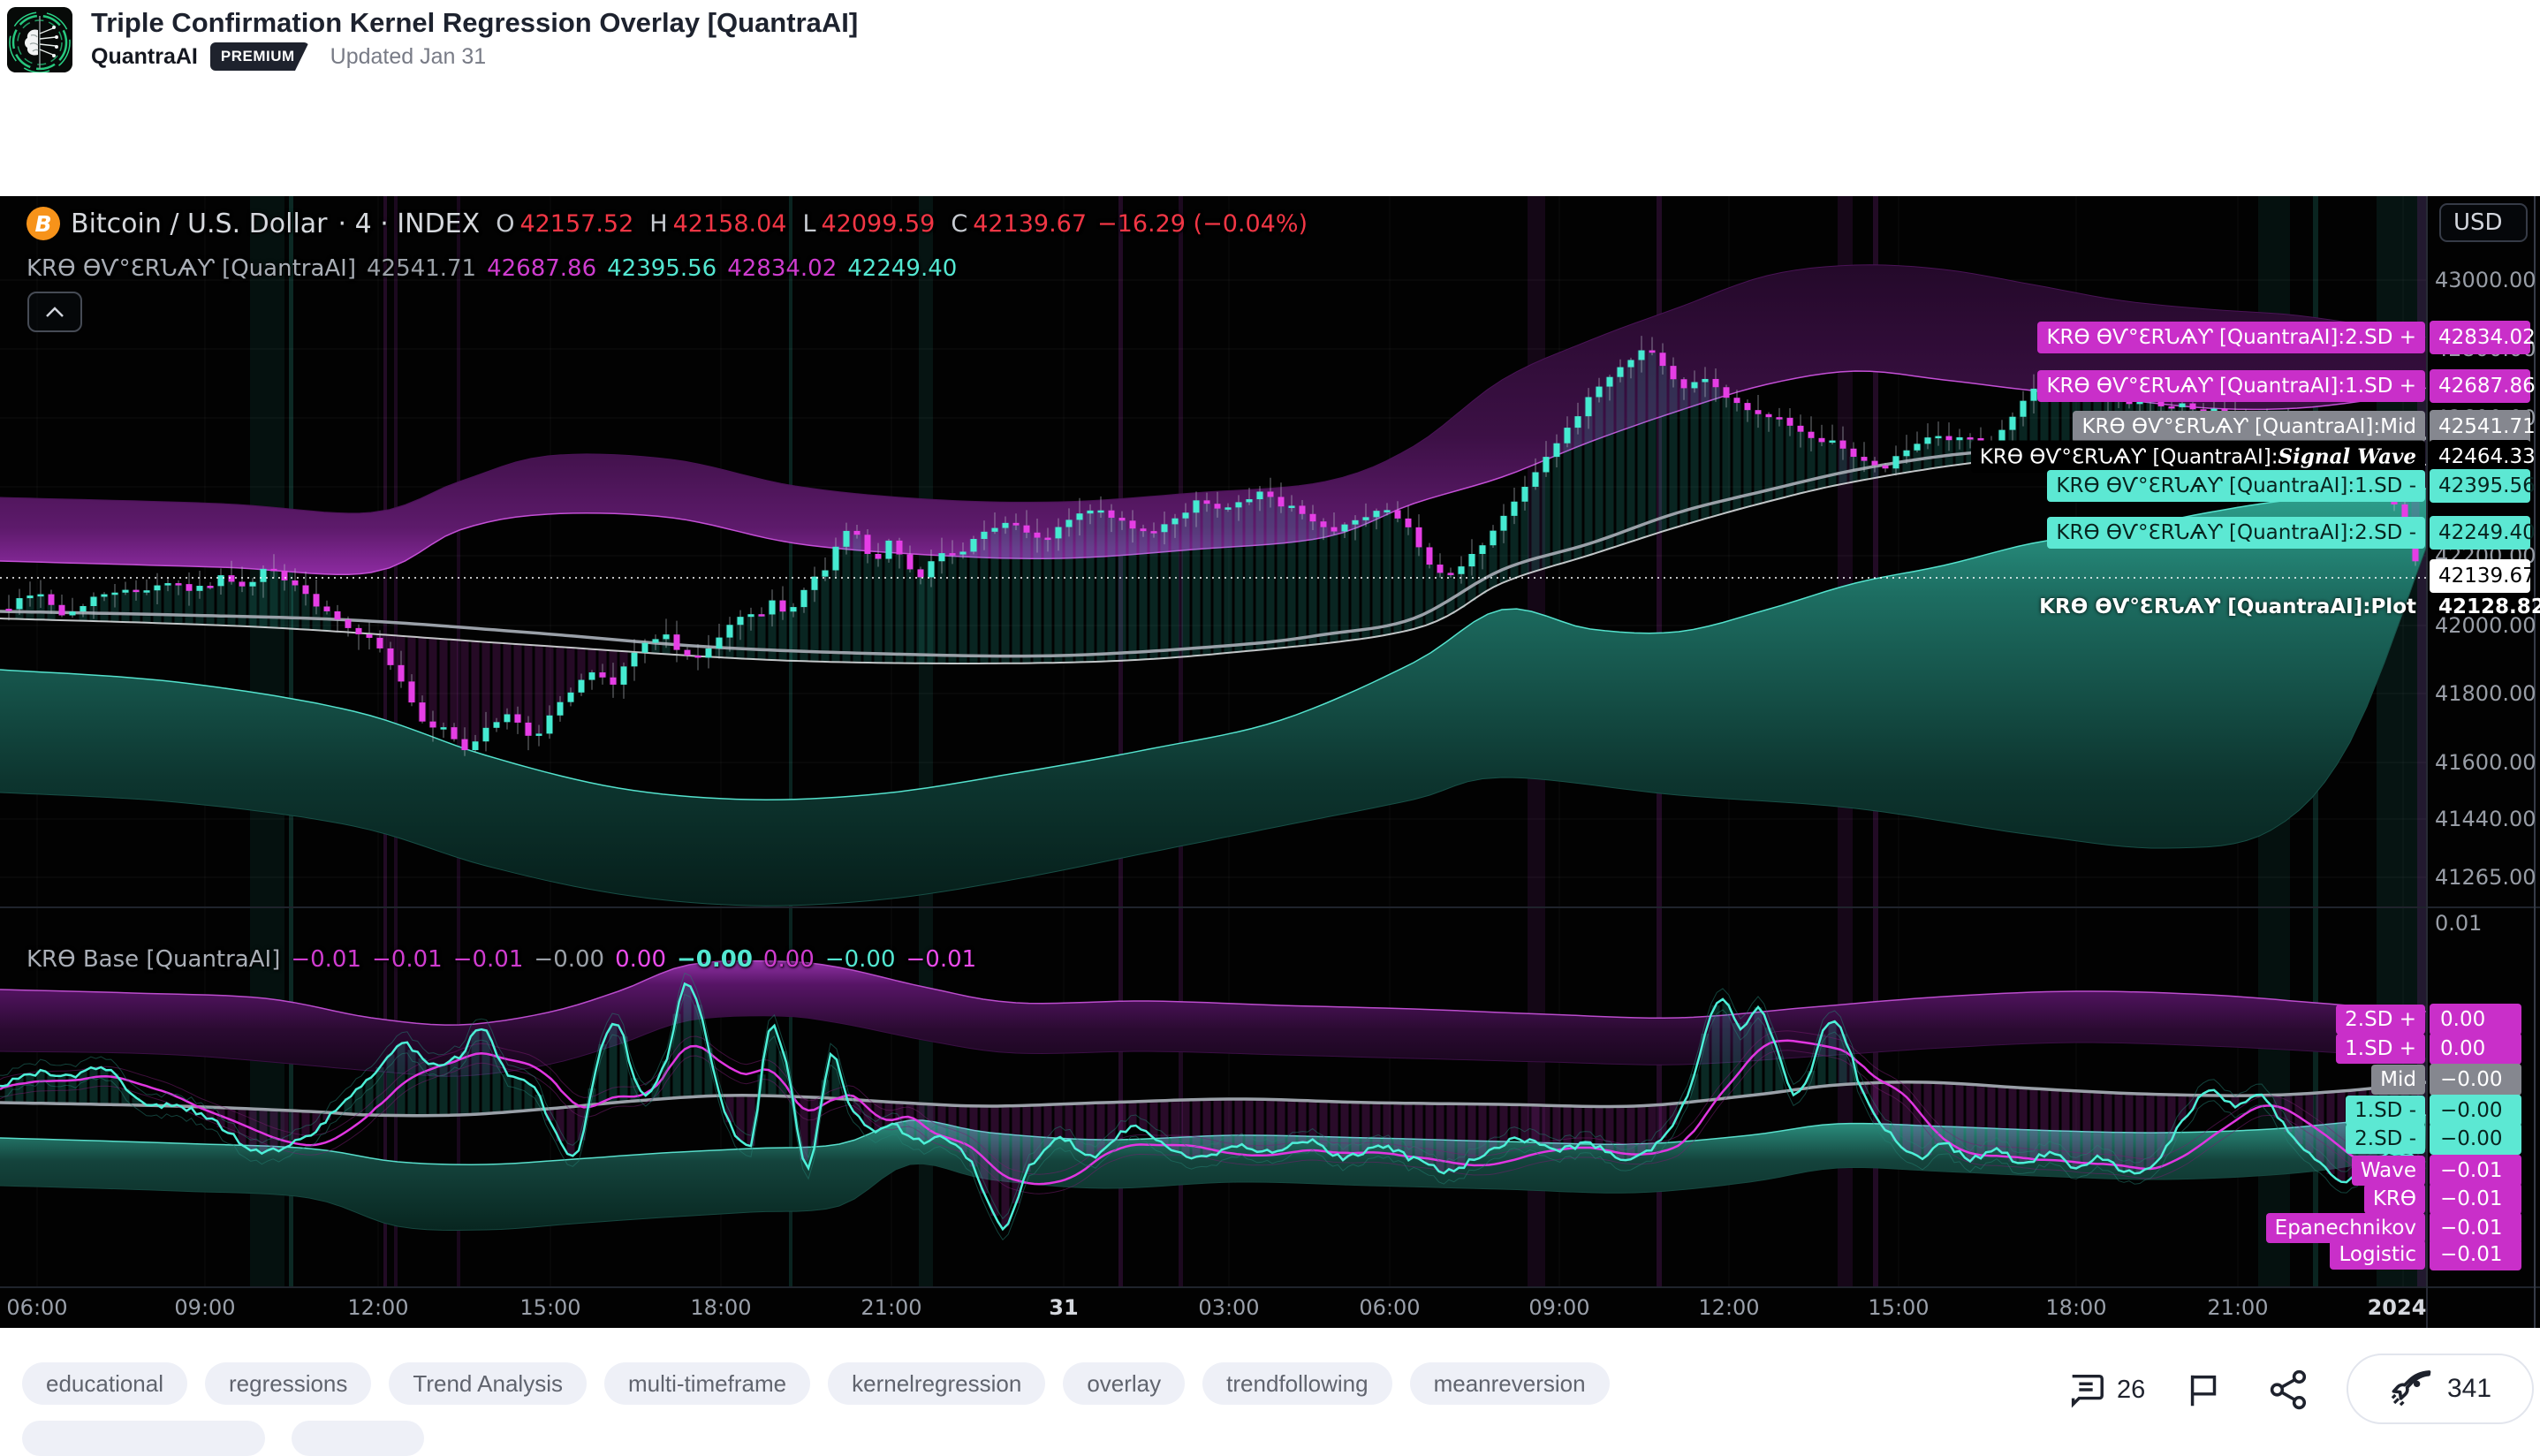 This screenshot has height=1456, width=2540. I want to click on price-tick: 43000.00, so click(2485, 280).